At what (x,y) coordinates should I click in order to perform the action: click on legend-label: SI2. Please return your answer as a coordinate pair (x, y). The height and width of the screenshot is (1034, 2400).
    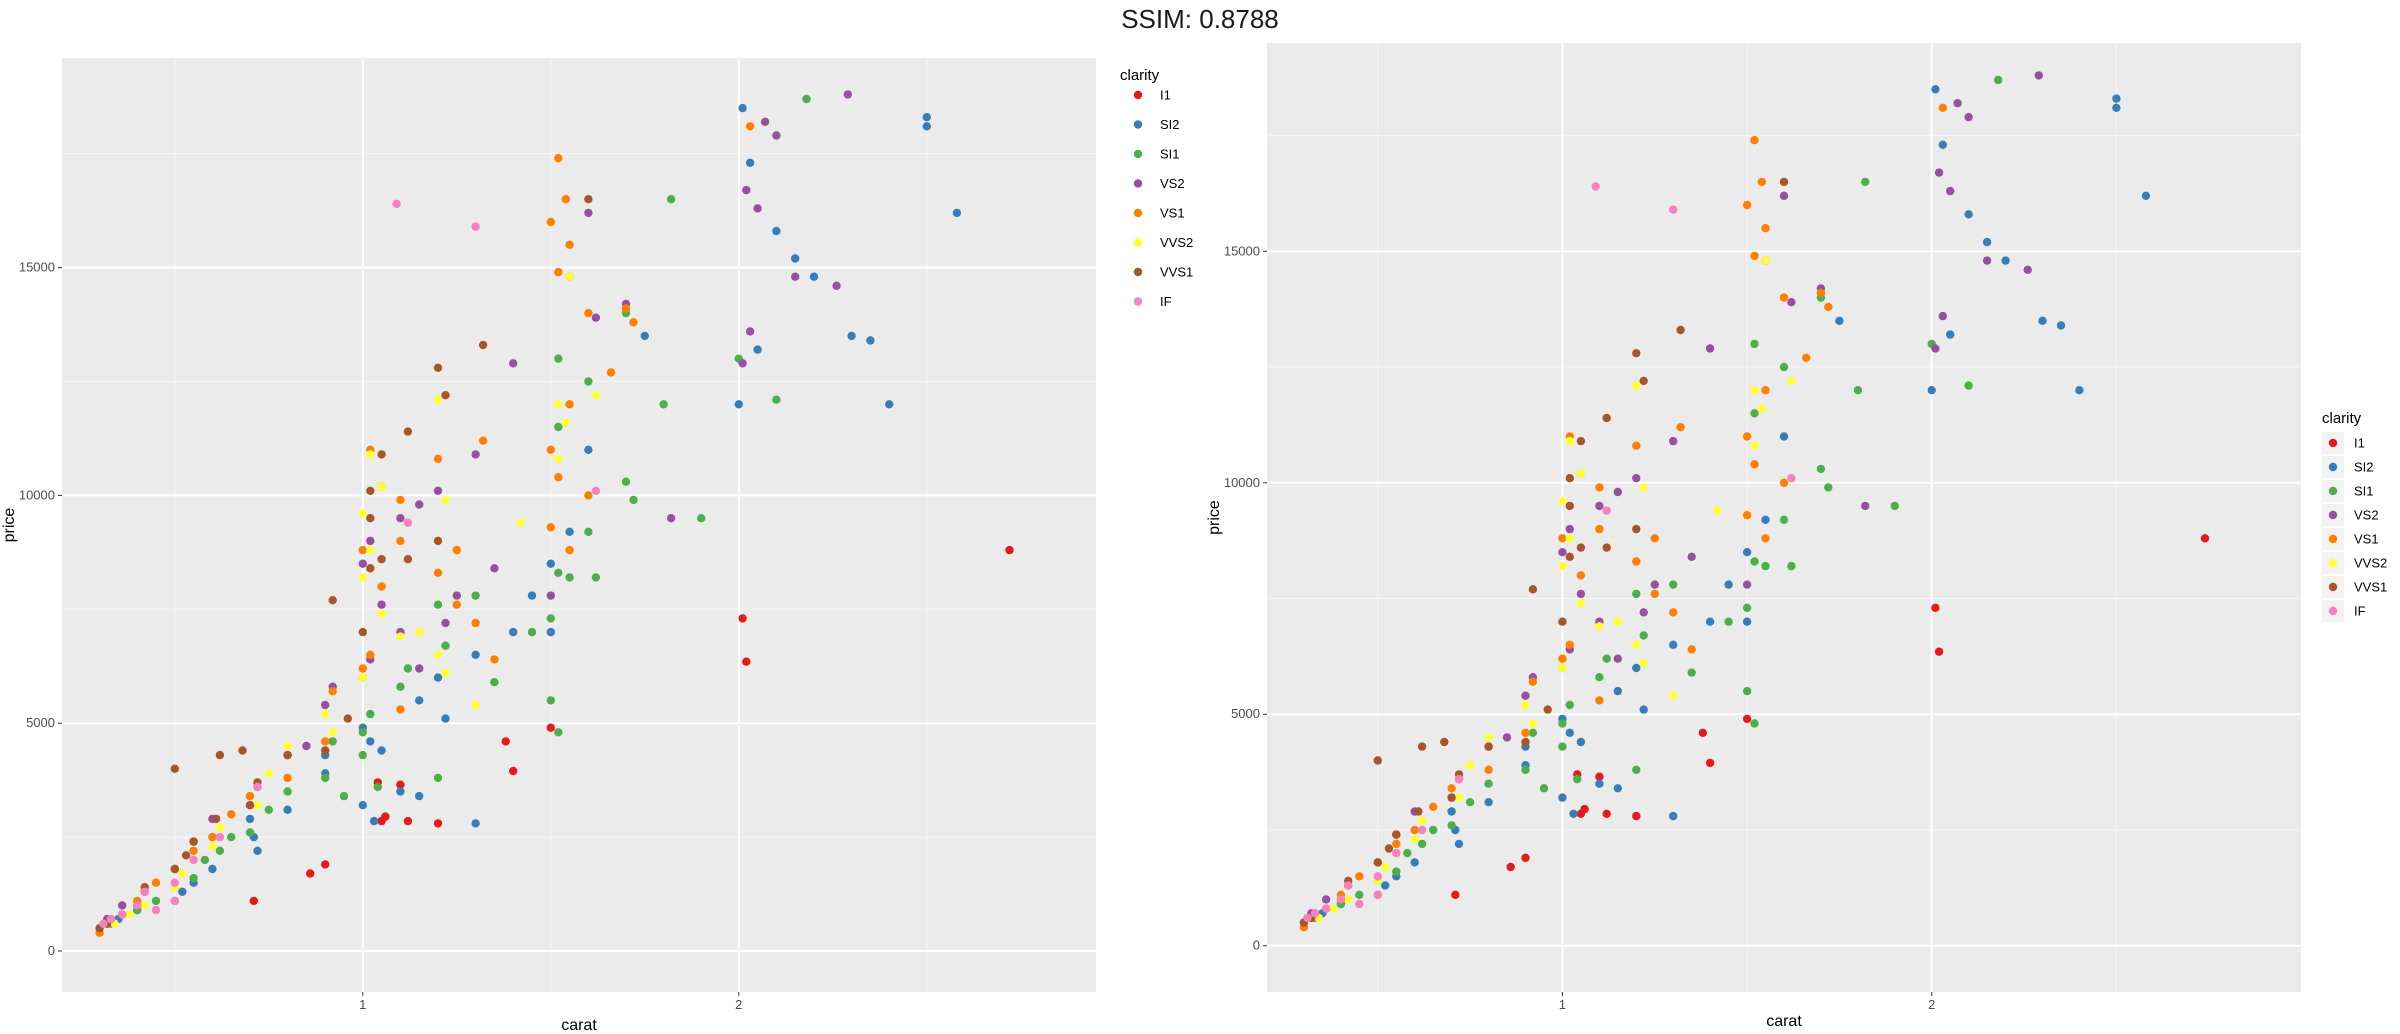
    Looking at the image, I should click on (2364, 467).